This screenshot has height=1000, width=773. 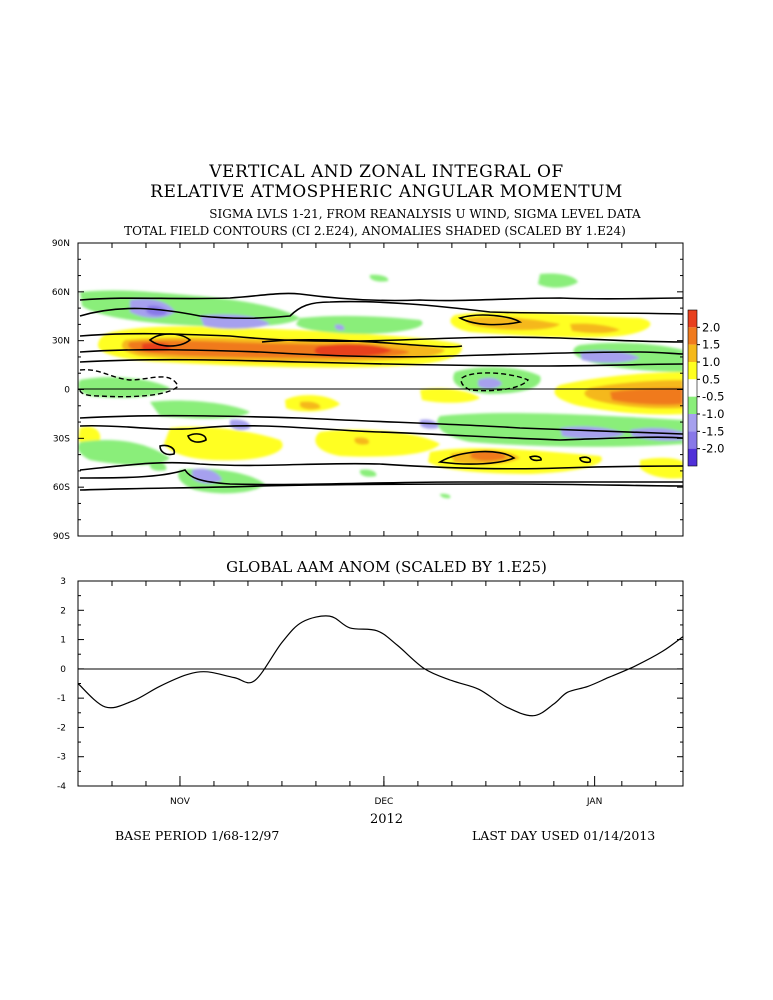 I want to click on aam-x-label: DEC, so click(x=383, y=802).